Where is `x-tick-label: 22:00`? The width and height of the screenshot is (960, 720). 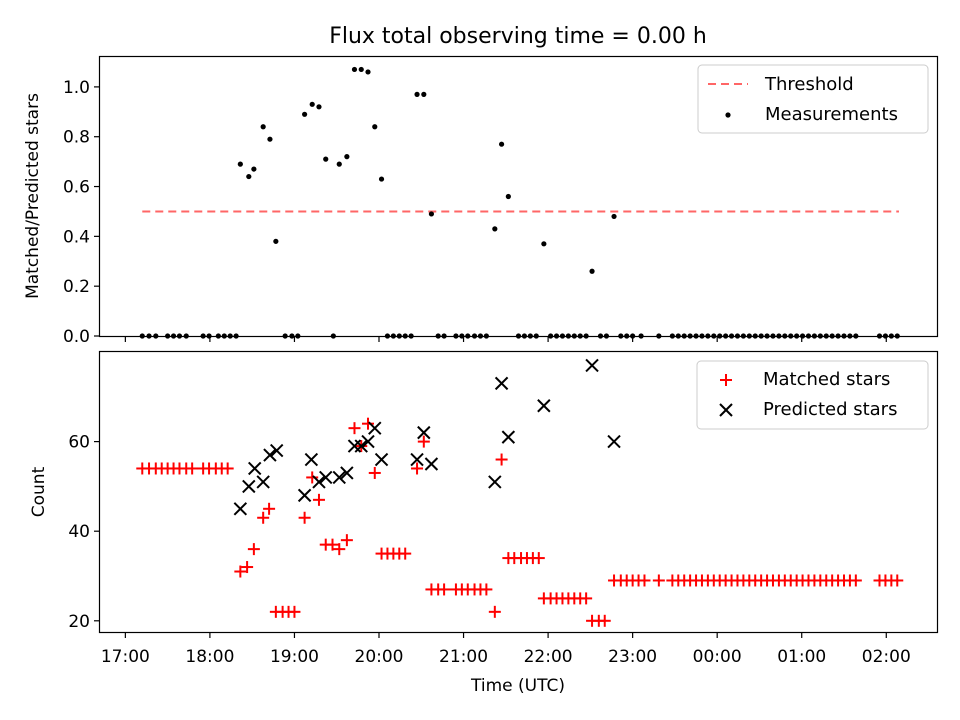 x-tick-label: 22:00 is located at coordinates (548, 657).